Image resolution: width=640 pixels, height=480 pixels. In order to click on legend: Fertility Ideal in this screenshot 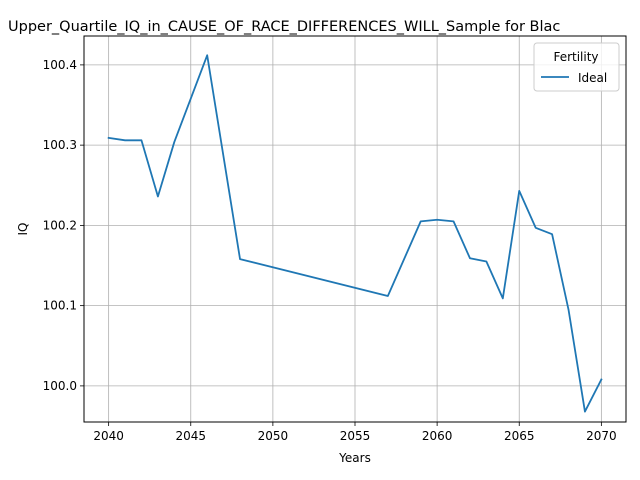, I will do `click(576, 67)`.